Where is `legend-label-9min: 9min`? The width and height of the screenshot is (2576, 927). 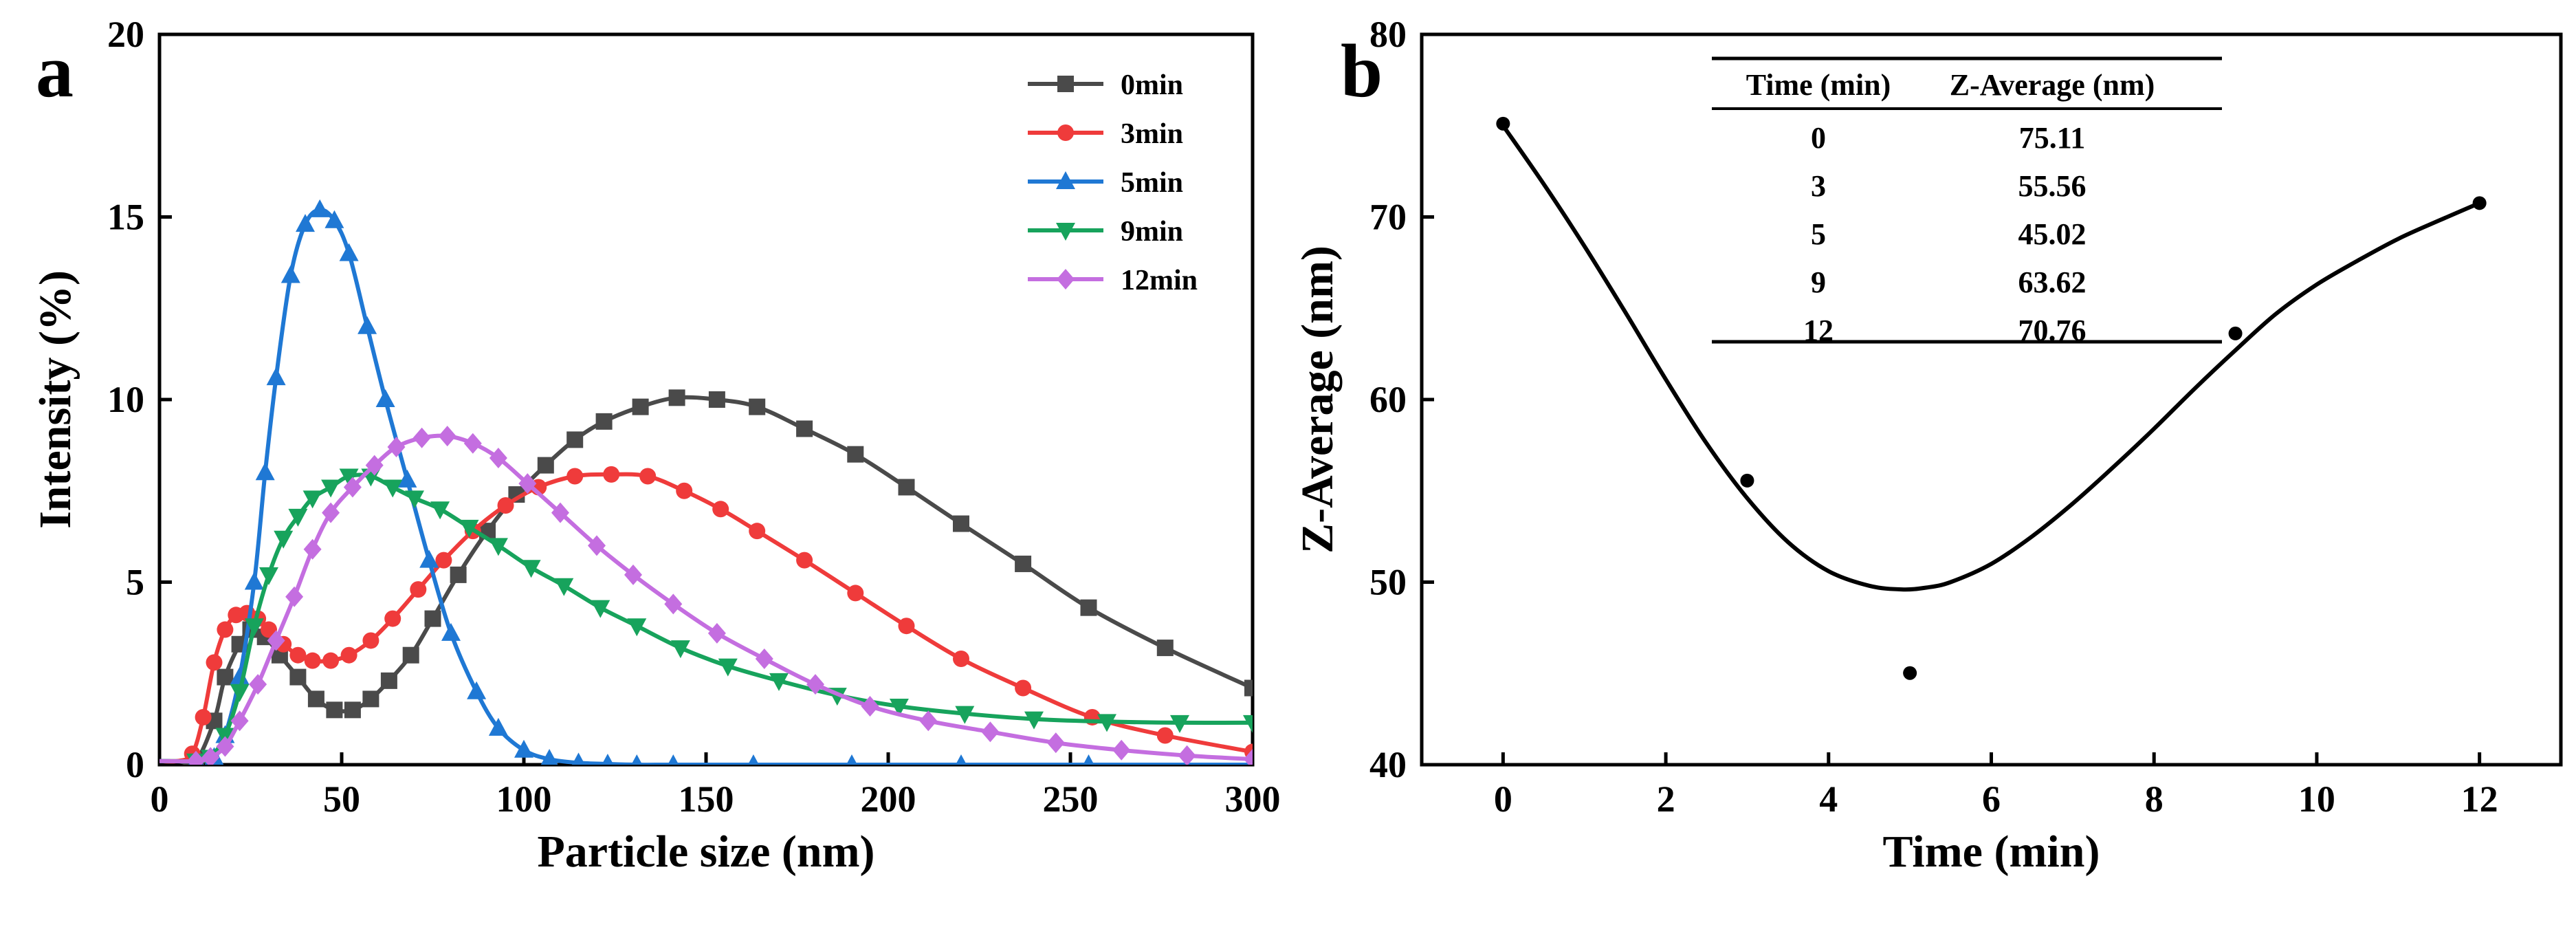
legend-label-9min: 9min is located at coordinates (1152, 232).